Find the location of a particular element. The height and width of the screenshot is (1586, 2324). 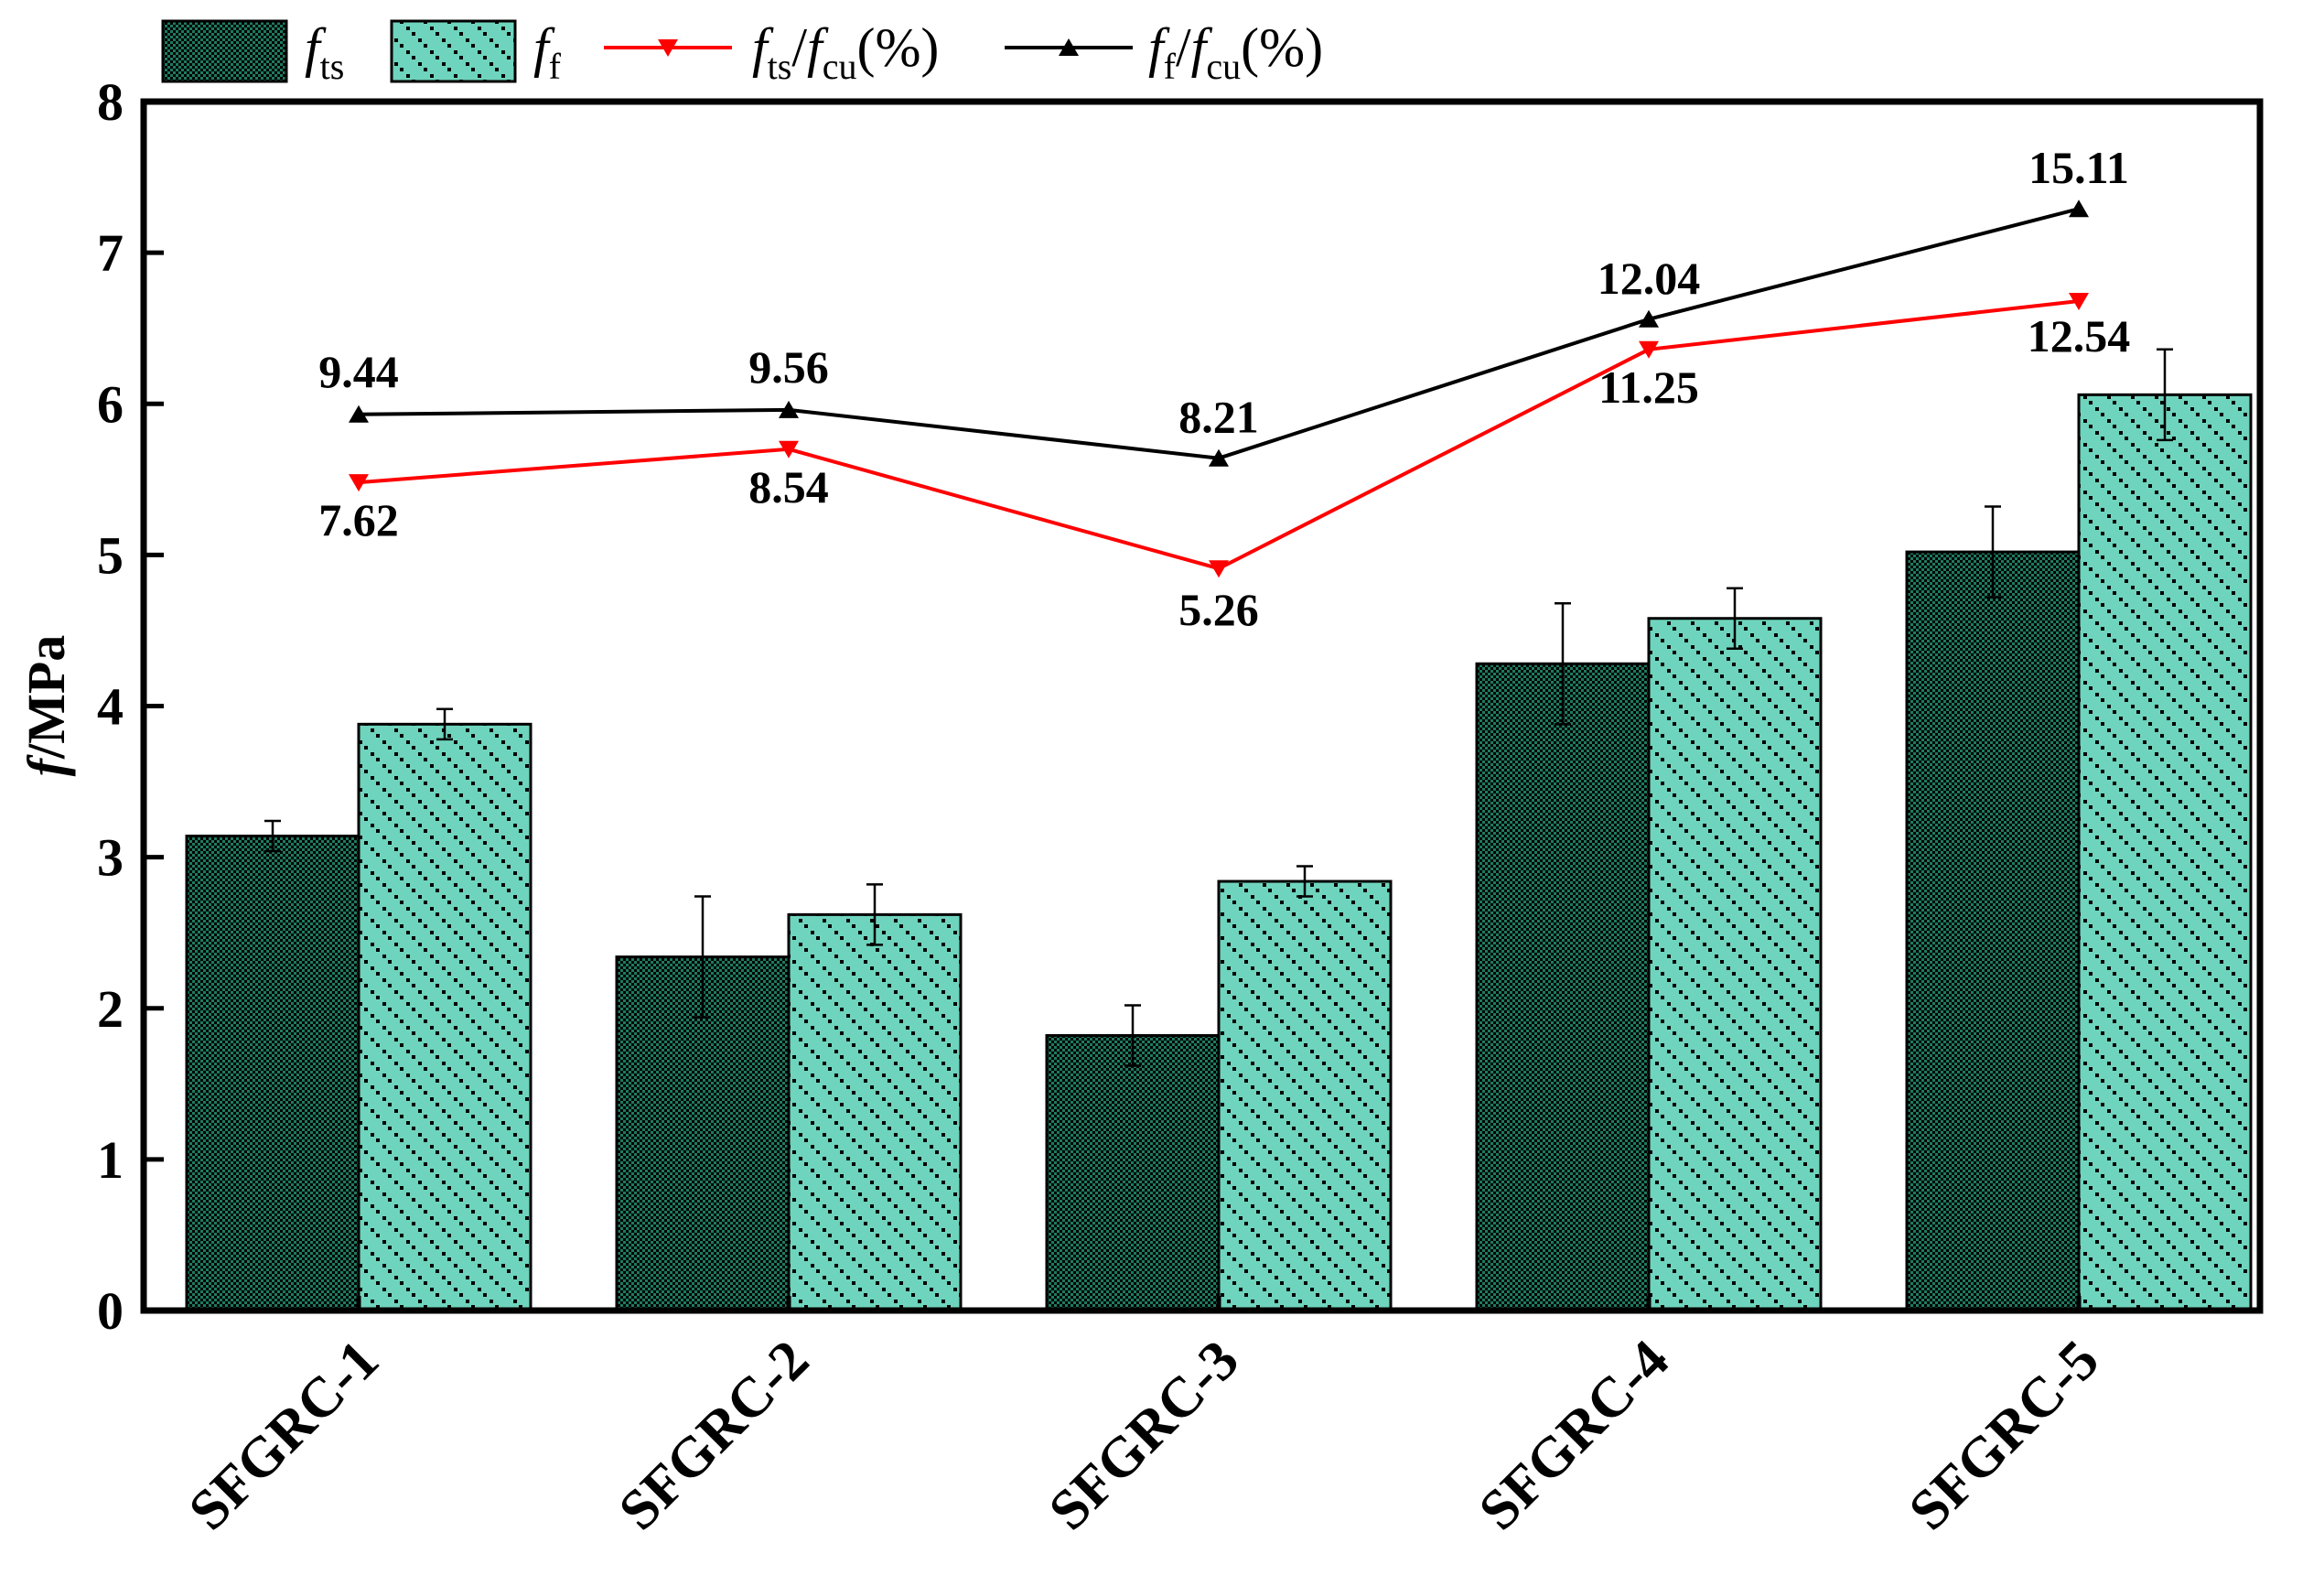

legend-label-f_ts-f_cu-part-5: (%) is located at coordinates (897, 47).